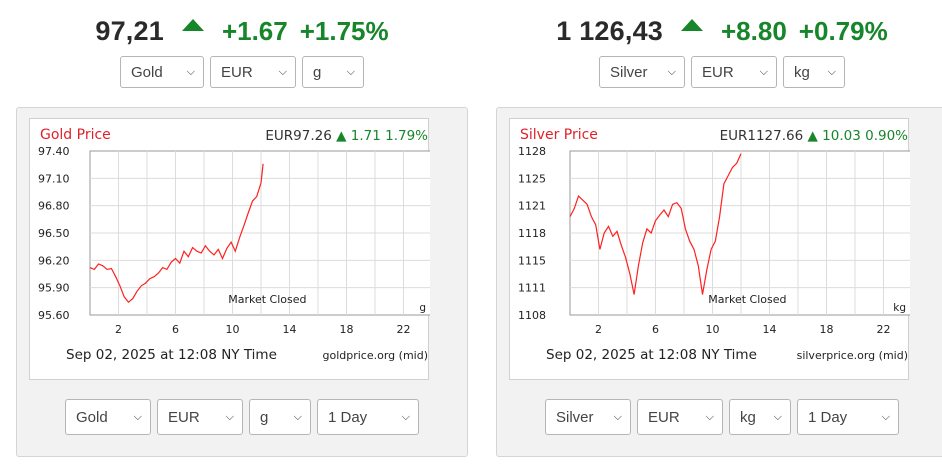  I want to click on y-tick-label: 97.40, so click(54, 151).